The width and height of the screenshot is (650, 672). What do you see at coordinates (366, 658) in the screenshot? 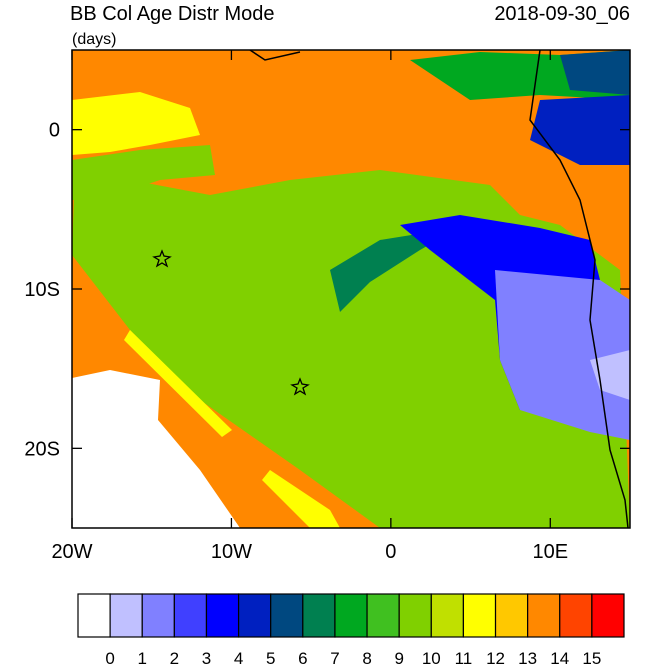
I see `colorbar-label: 8` at bounding box center [366, 658].